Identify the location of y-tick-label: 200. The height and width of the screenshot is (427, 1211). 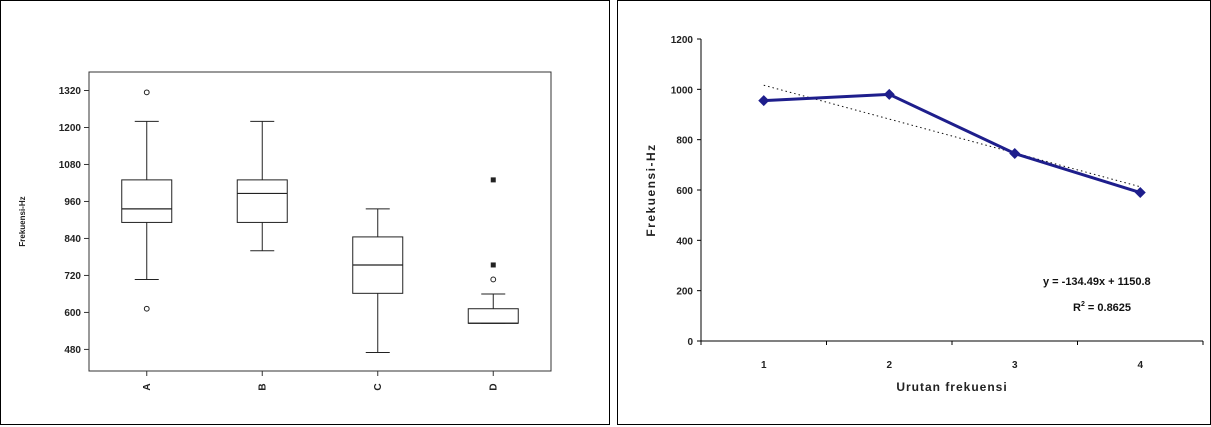
(684, 292).